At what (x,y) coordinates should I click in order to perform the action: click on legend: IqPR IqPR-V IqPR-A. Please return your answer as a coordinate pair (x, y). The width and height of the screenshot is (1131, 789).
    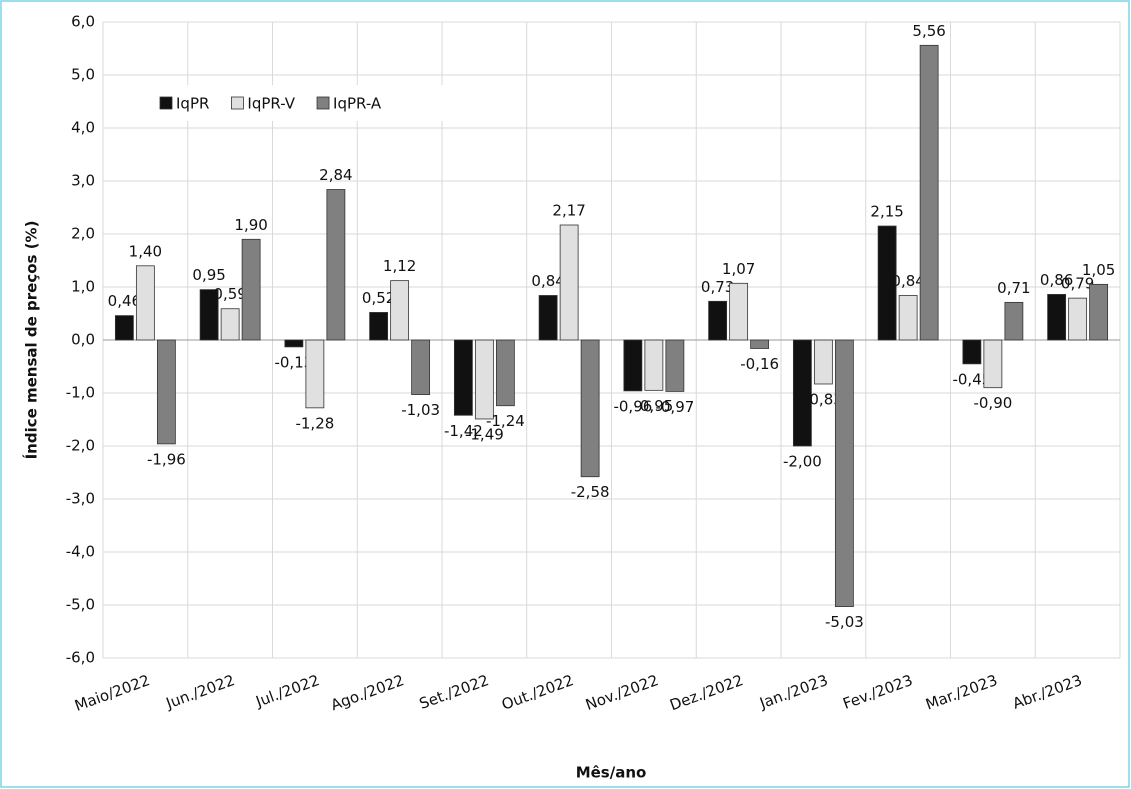
    Looking at the image, I should click on (320, 103).